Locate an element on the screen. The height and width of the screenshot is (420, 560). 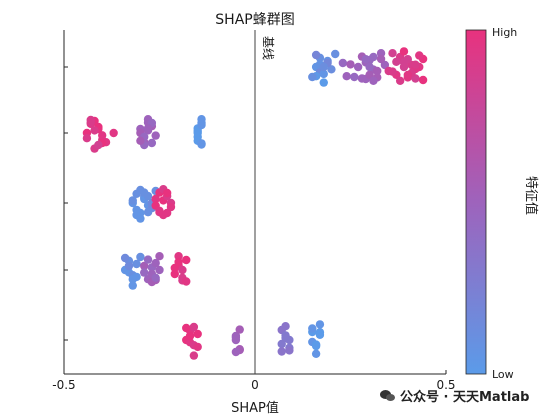
colorbar-title: 特征值 is located at coordinates (531, 195).